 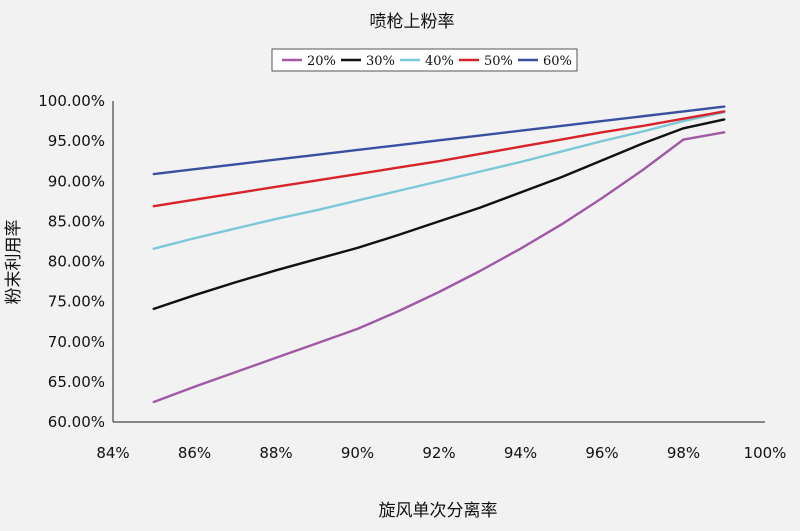 I want to click on y-tick-label: 80.00%, so click(x=76, y=262).